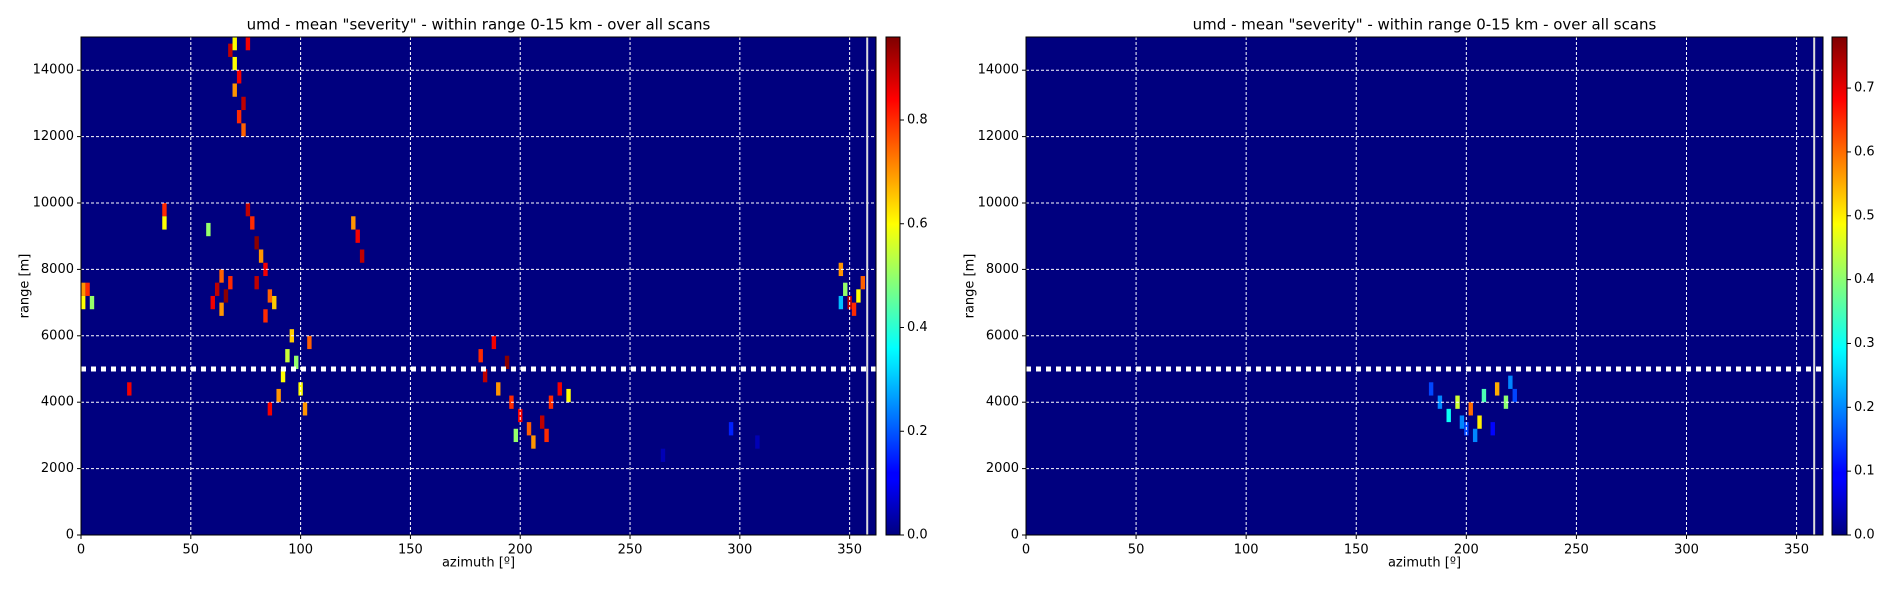 The width and height of the screenshot is (1892, 590). What do you see at coordinates (917, 327) in the screenshot?
I see `colorbar-tick-label: 0.4` at bounding box center [917, 327].